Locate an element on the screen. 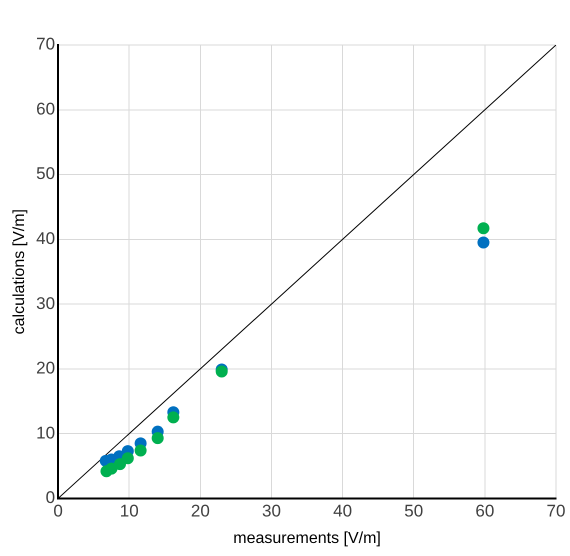 The height and width of the screenshot is (556, 570). y-tick-label: 50 is located at coordinates (46, 174).